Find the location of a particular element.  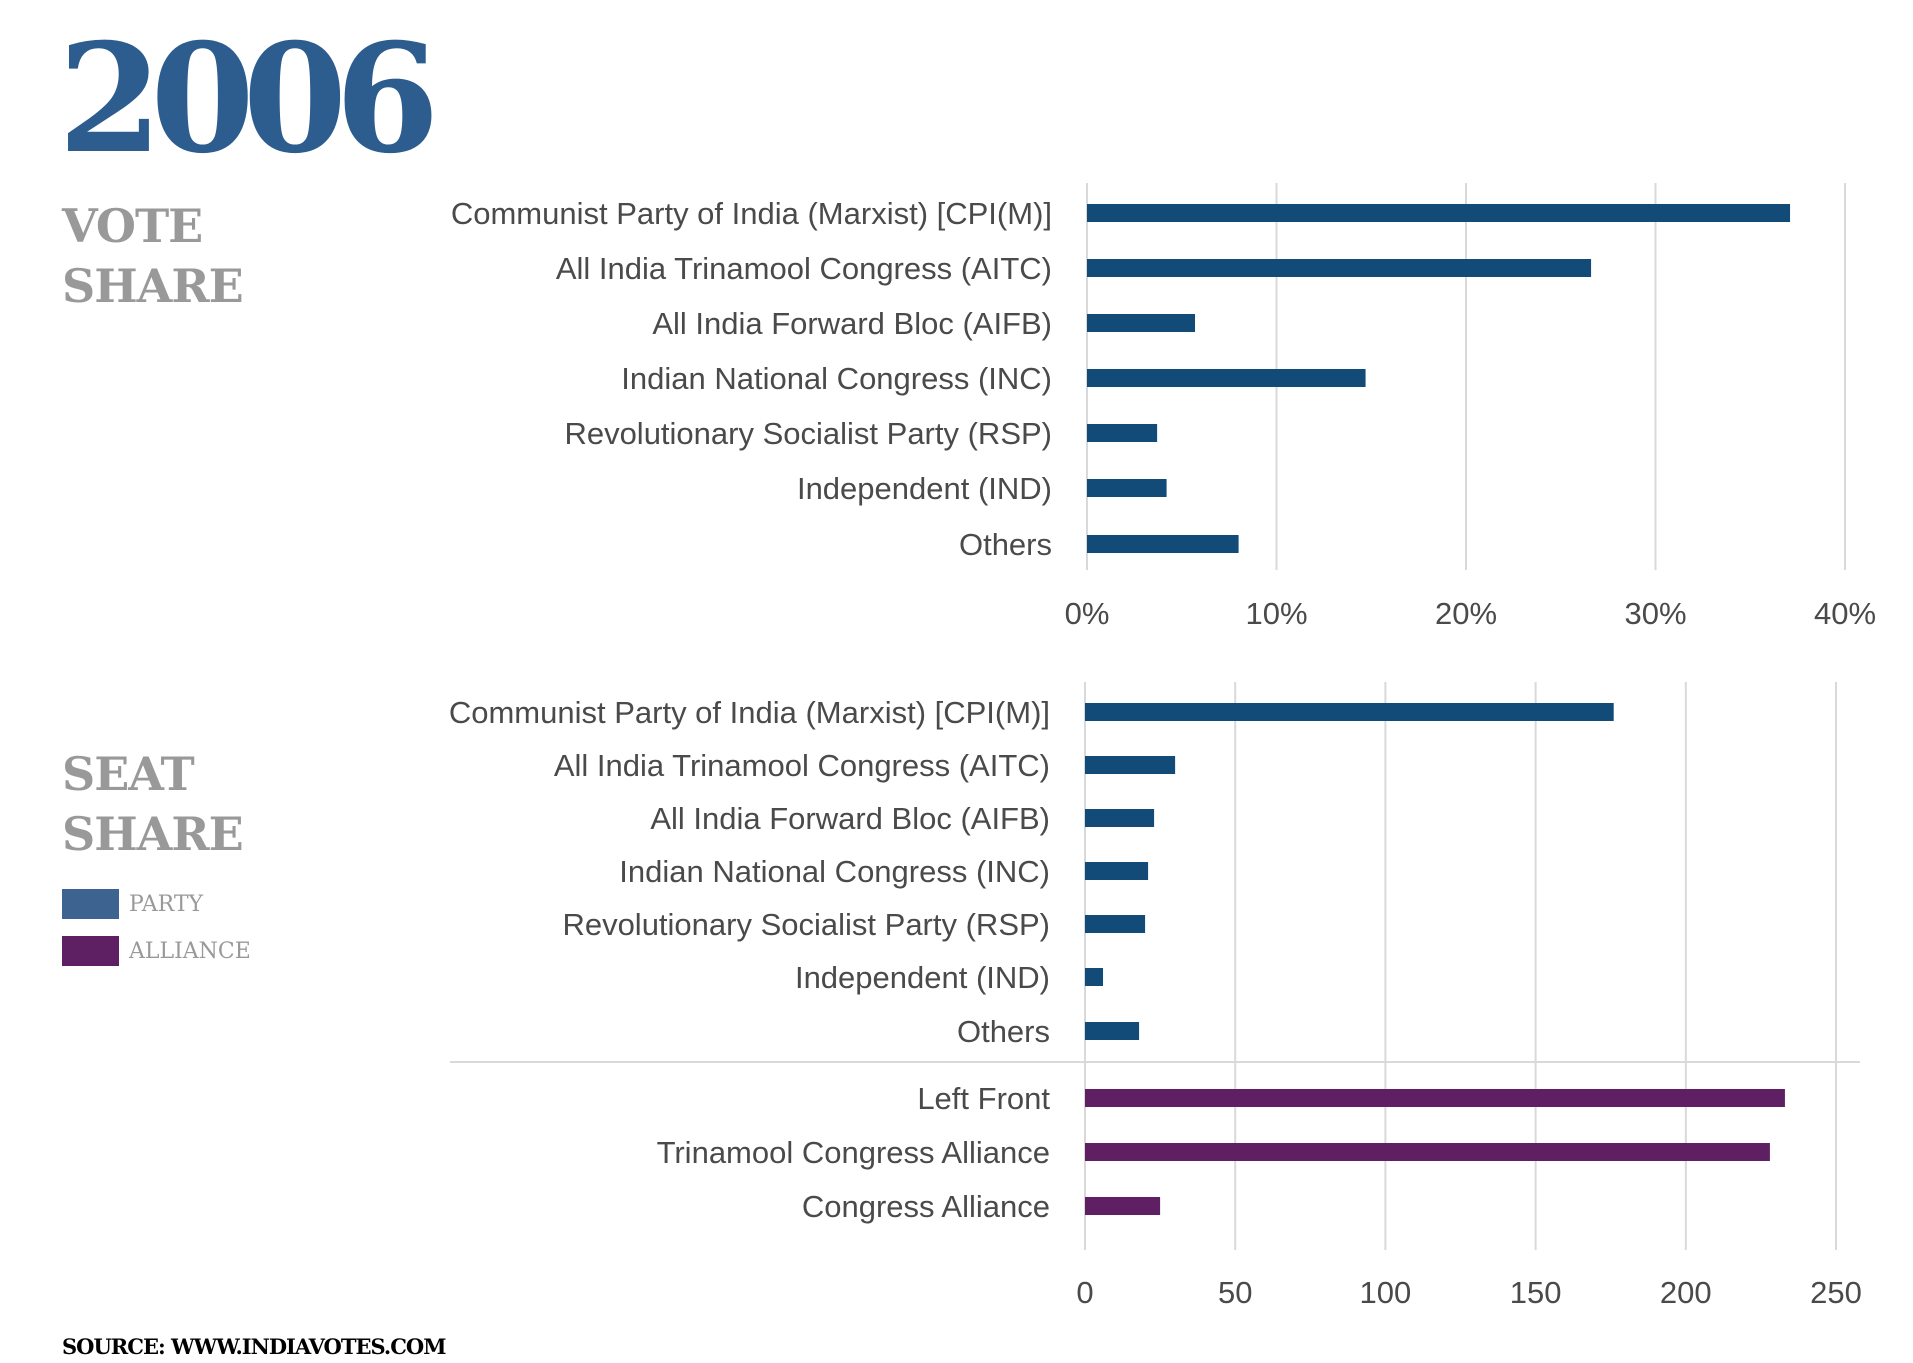

seat-share-category-label: Congress Alliance is located at coordinates (926, 1206).